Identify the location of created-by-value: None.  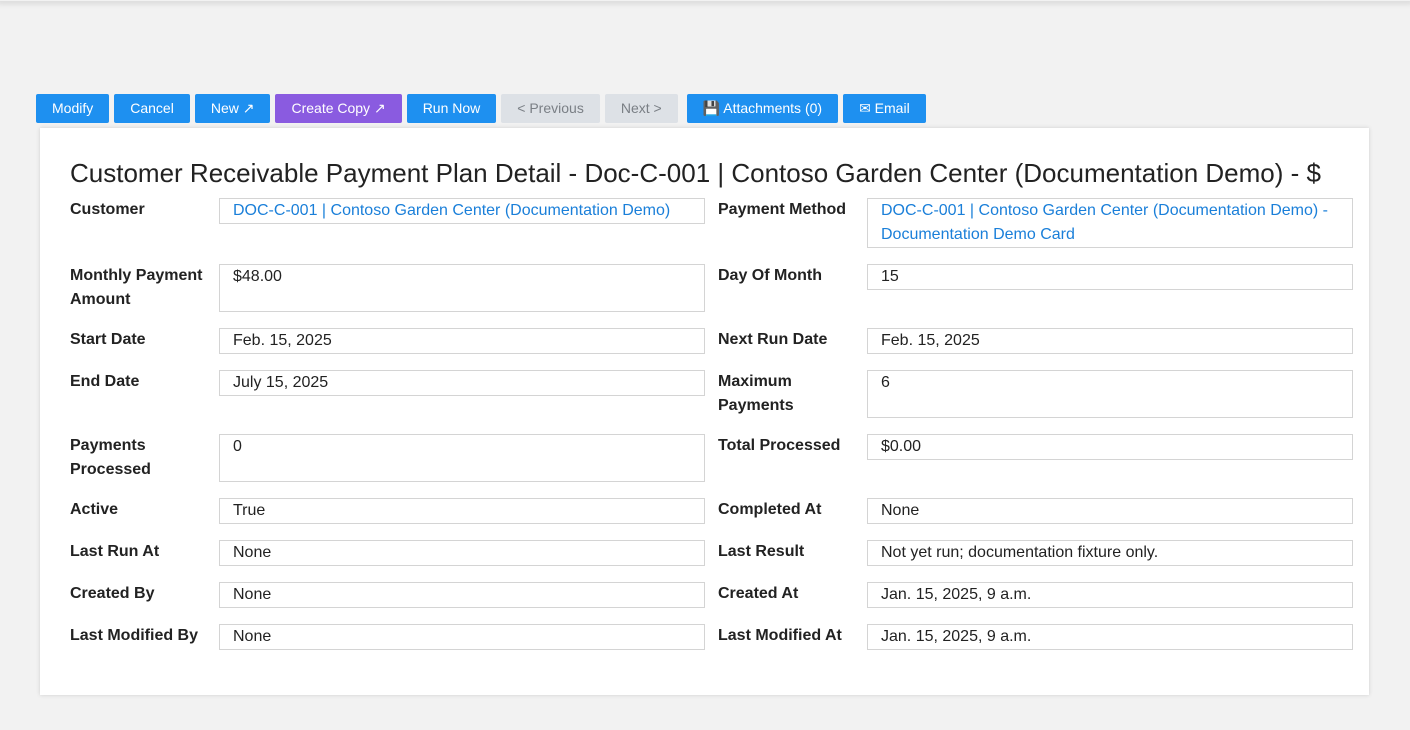
(462, 595).